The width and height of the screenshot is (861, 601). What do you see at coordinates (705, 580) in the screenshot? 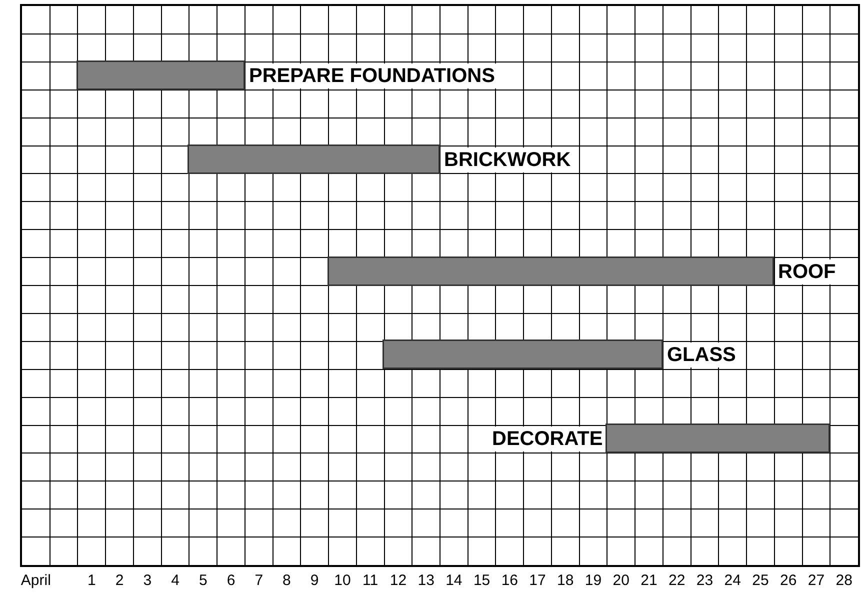
I see `x-tick-label: 23` at bounding box center [705, 580].